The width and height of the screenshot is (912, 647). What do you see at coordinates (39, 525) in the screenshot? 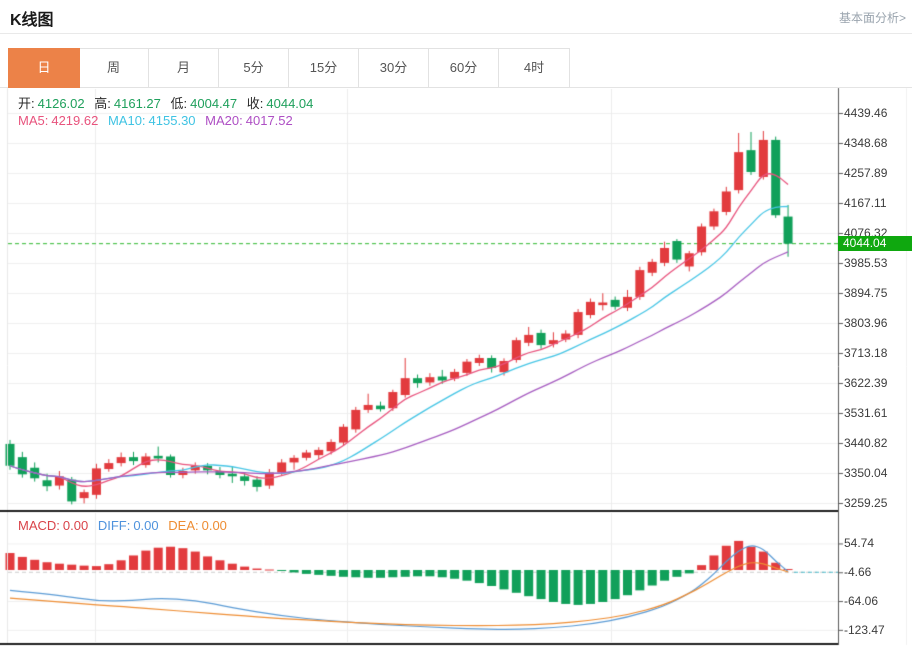
I see `macd-label: MACD:` at bounding box center [39, 525].